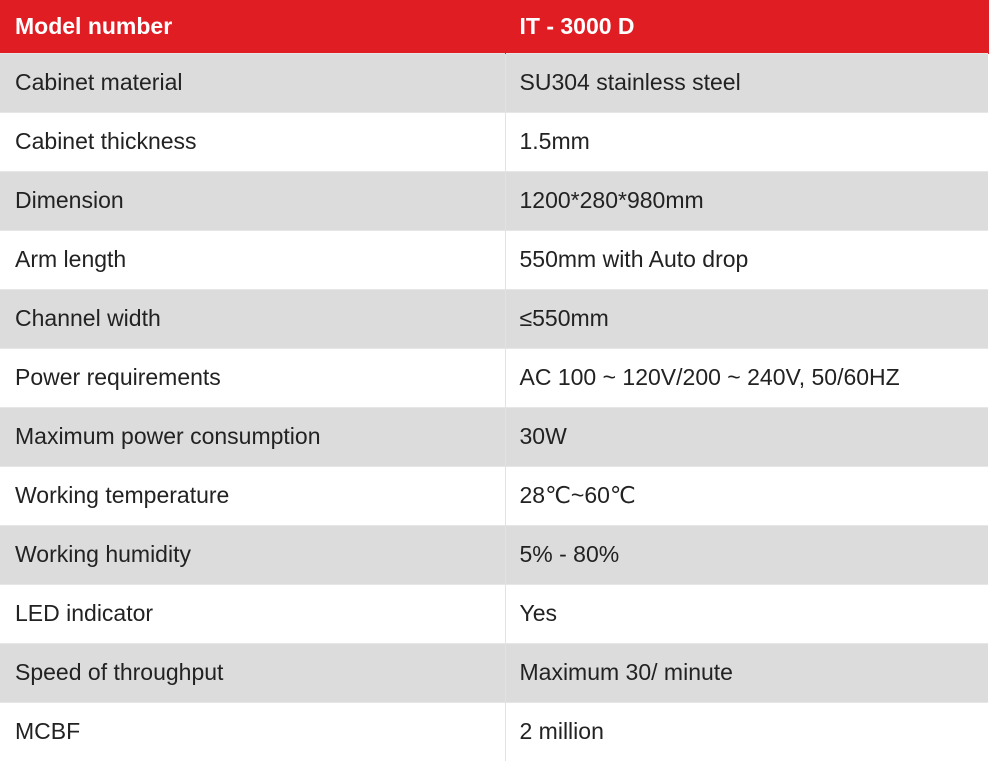  I want to click on table-row: Maximum power consumption 30W, so click(494, 436).